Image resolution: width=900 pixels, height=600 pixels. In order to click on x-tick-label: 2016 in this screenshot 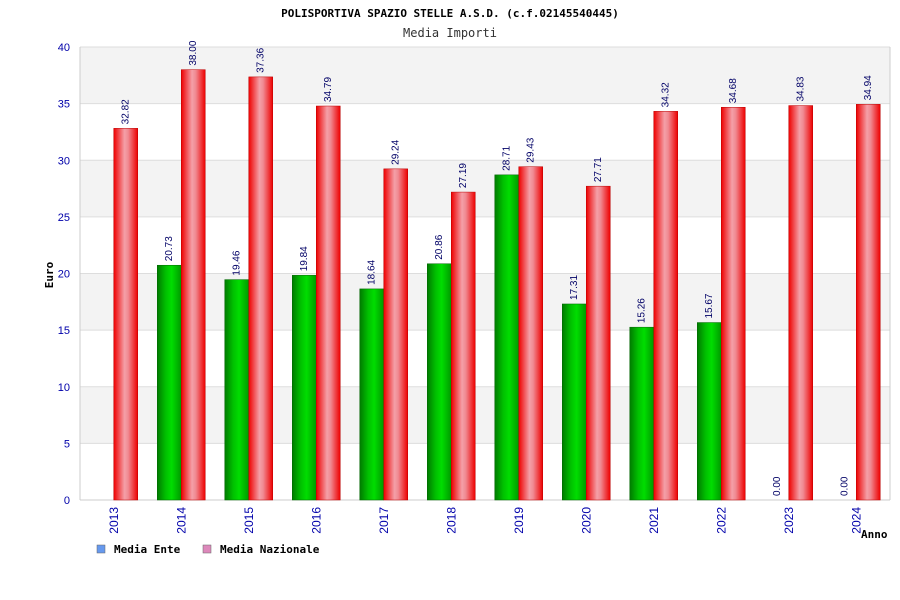, I will do `click(316, 520)`.